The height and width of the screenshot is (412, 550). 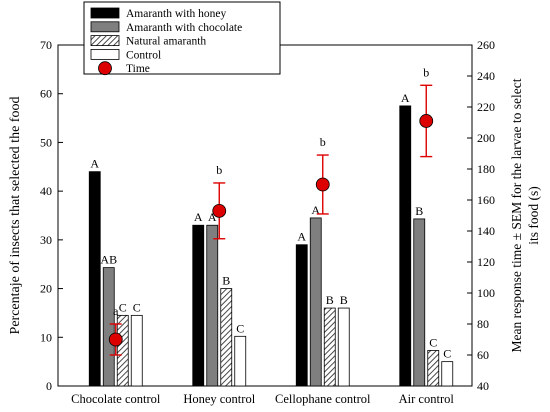 What do you see at coordinates (166, 42) in the screenshot?
I see `legend-label: Natural amaranth` at bounding box center [166, 42].